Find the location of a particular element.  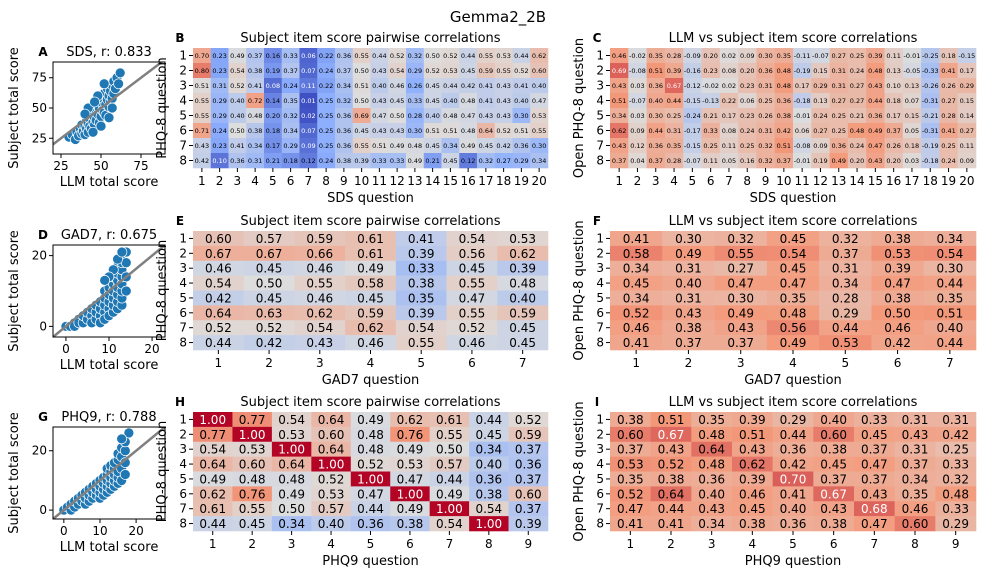

cell-value: 0.42 is located at coordinates (503, 146).